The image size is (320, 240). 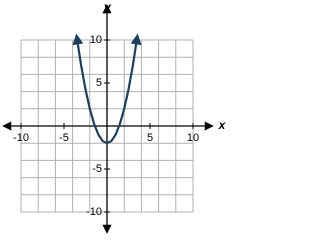 I want to click on marks, so click(x=107, y=89).